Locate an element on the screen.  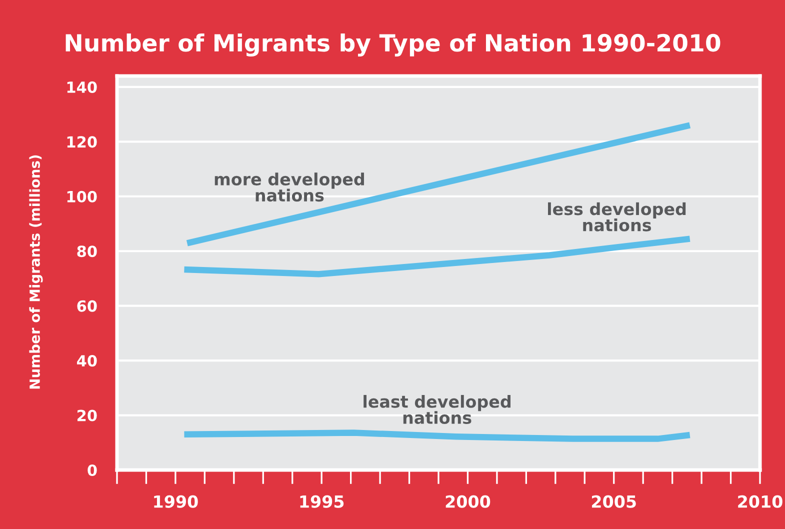
y-tick-label: 140 is located at coordinates (82, 87).